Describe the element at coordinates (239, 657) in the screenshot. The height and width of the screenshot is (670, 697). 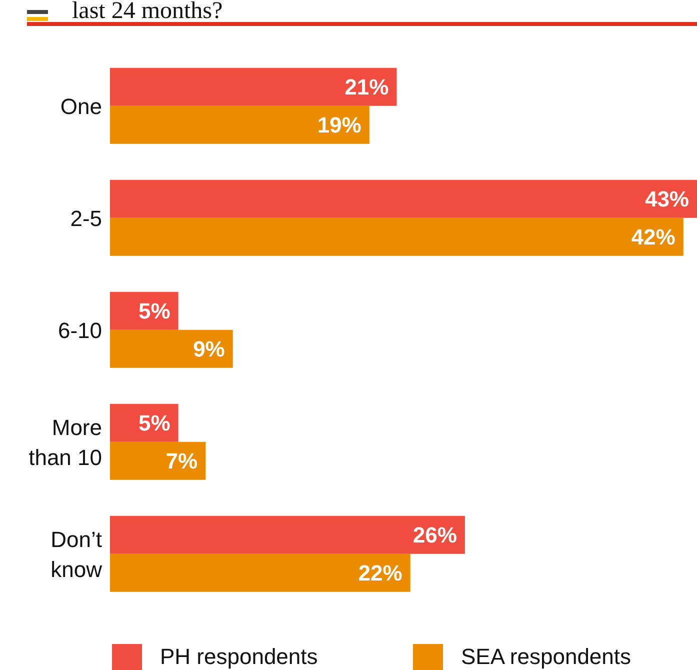
I see `legend-label: PH respondents` at that location.